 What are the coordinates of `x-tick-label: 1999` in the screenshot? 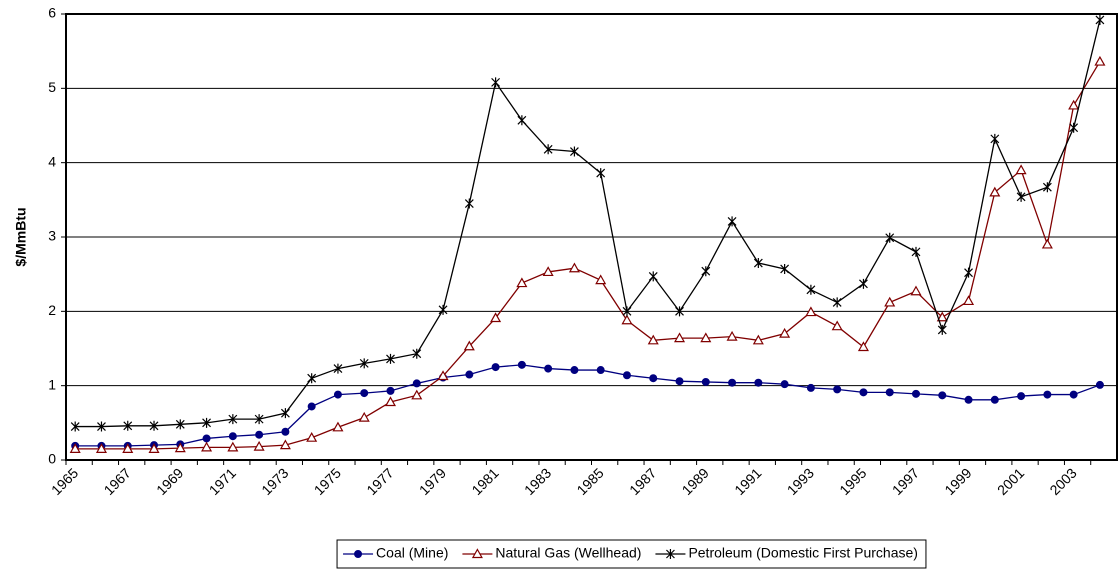 It's located at (957, 481).